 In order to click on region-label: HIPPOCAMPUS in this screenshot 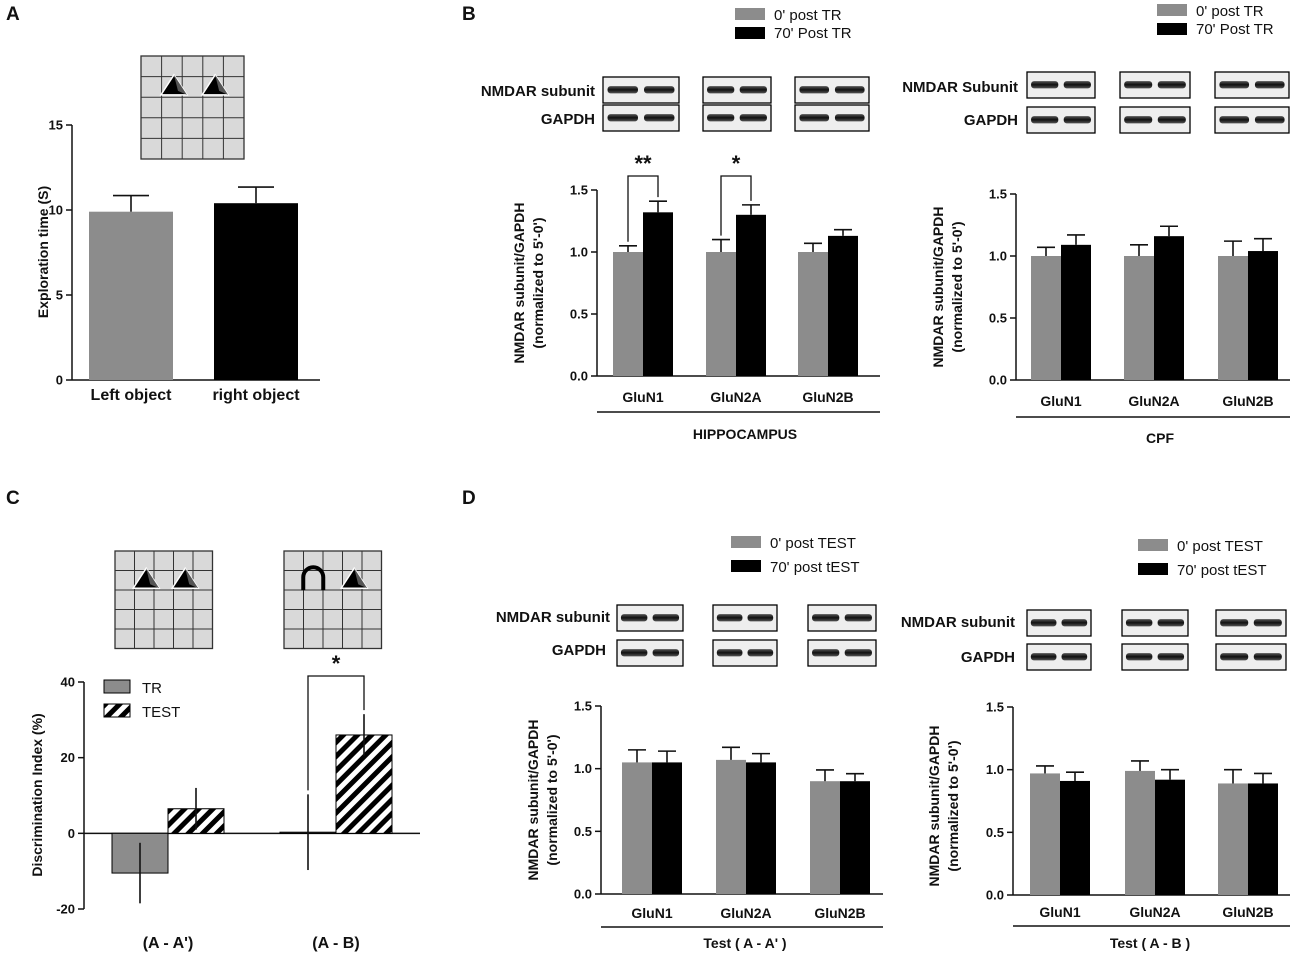, I will do `click(745, 434)`.